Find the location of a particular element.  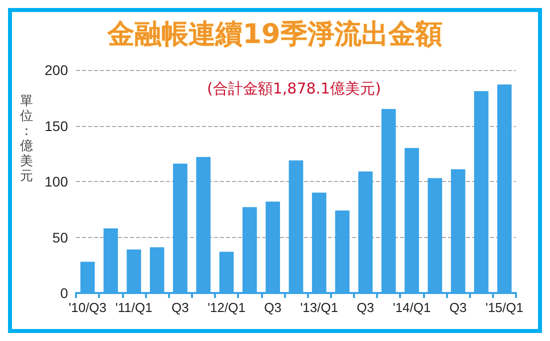

y-tick-label: 100 is located at coordinates (56, 182).